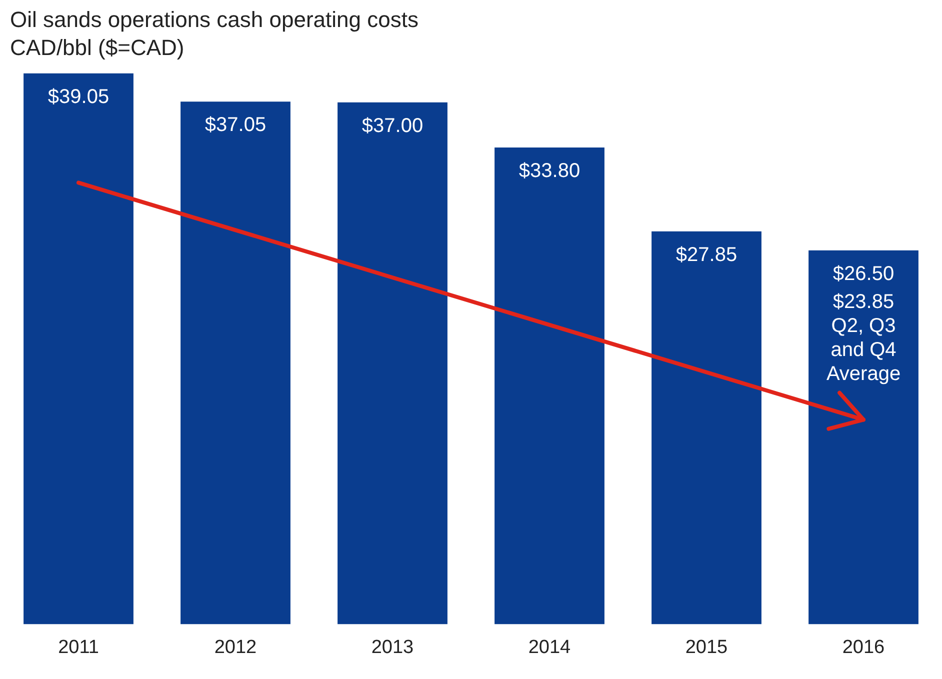  Describe the element at coordinates (235, 647) in the screenshot. I see `x-tick-label: 2012` at that location.